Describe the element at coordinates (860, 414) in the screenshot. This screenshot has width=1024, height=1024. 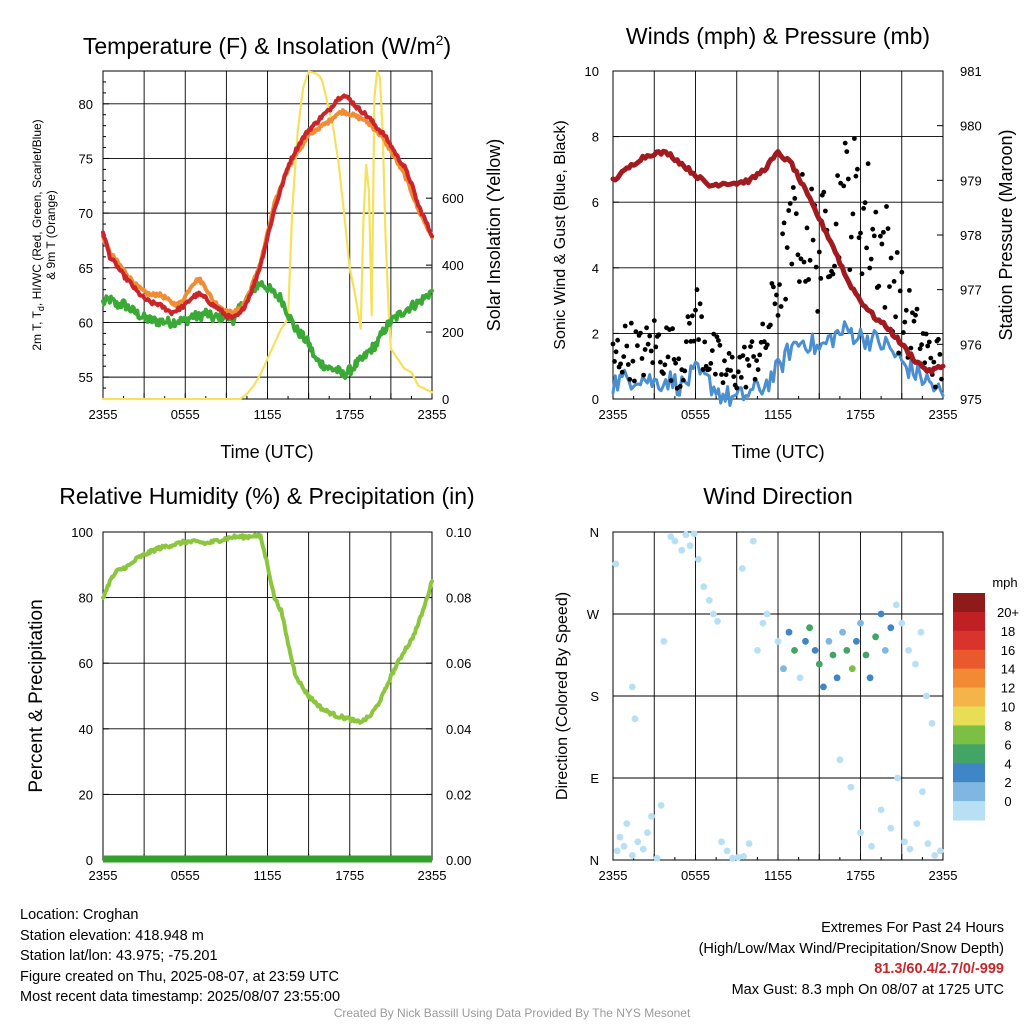
I see `x-tick-label: 1755` at that location.